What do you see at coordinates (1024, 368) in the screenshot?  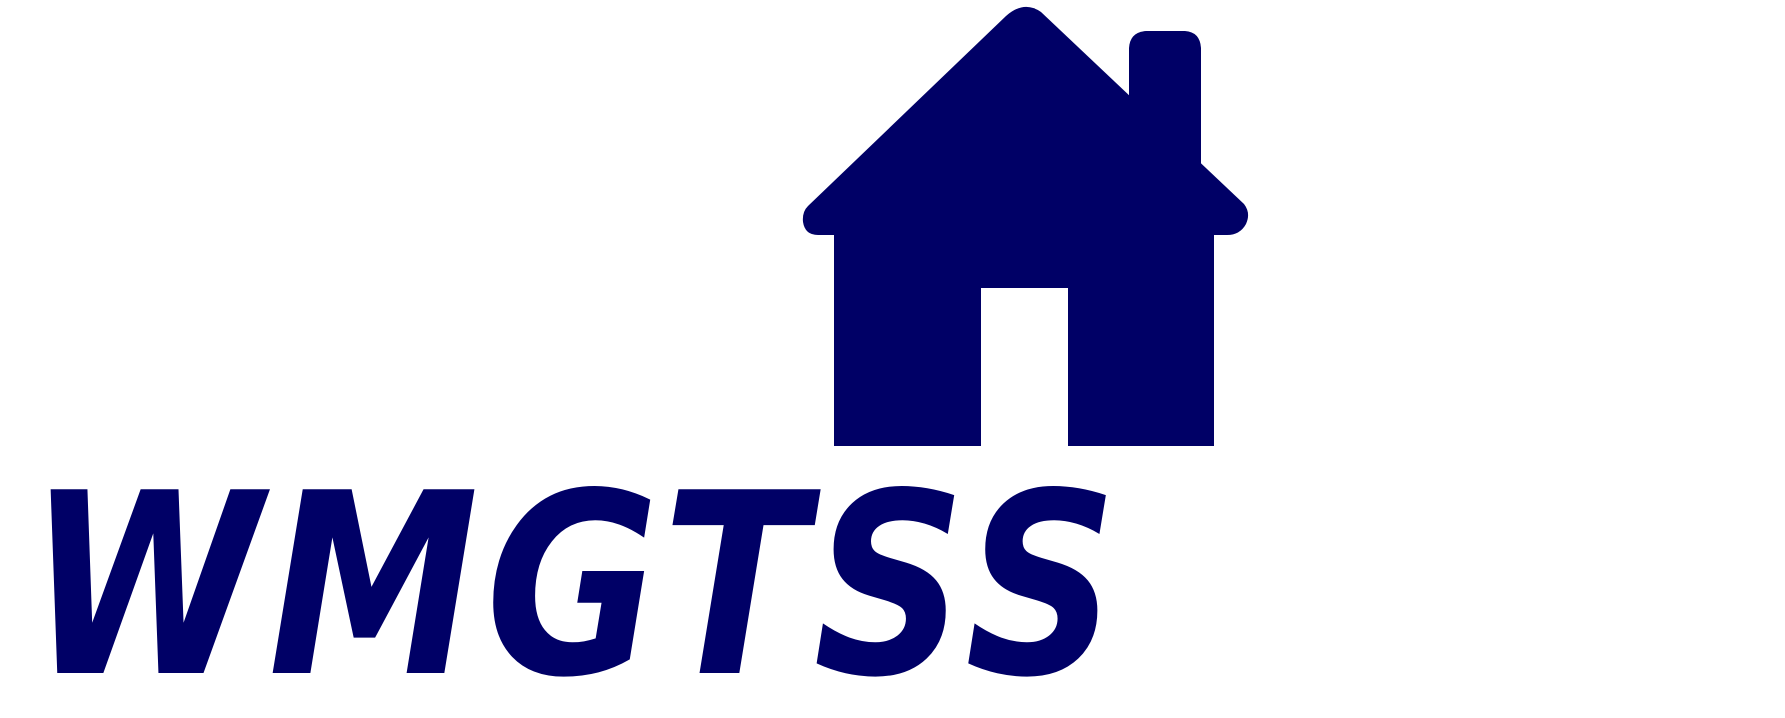 I see `house-door` at bounding box center [1024, 368].